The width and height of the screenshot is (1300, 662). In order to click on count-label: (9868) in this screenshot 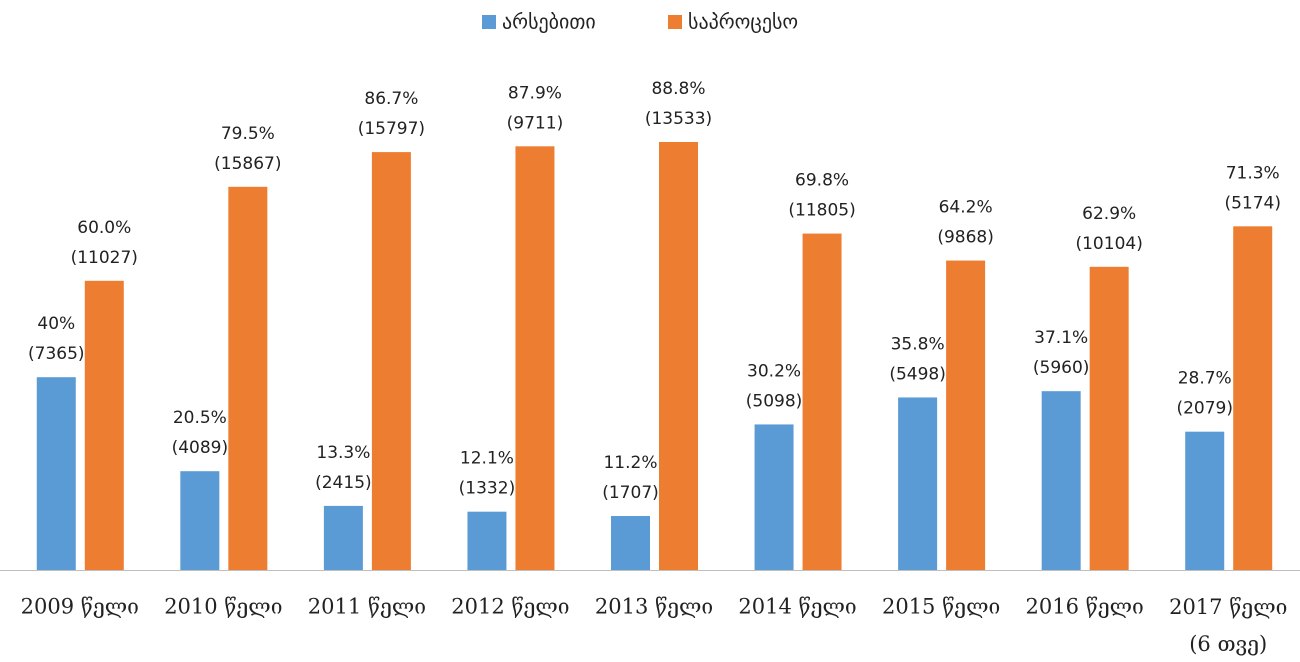, I will do `click(965, 238)`.